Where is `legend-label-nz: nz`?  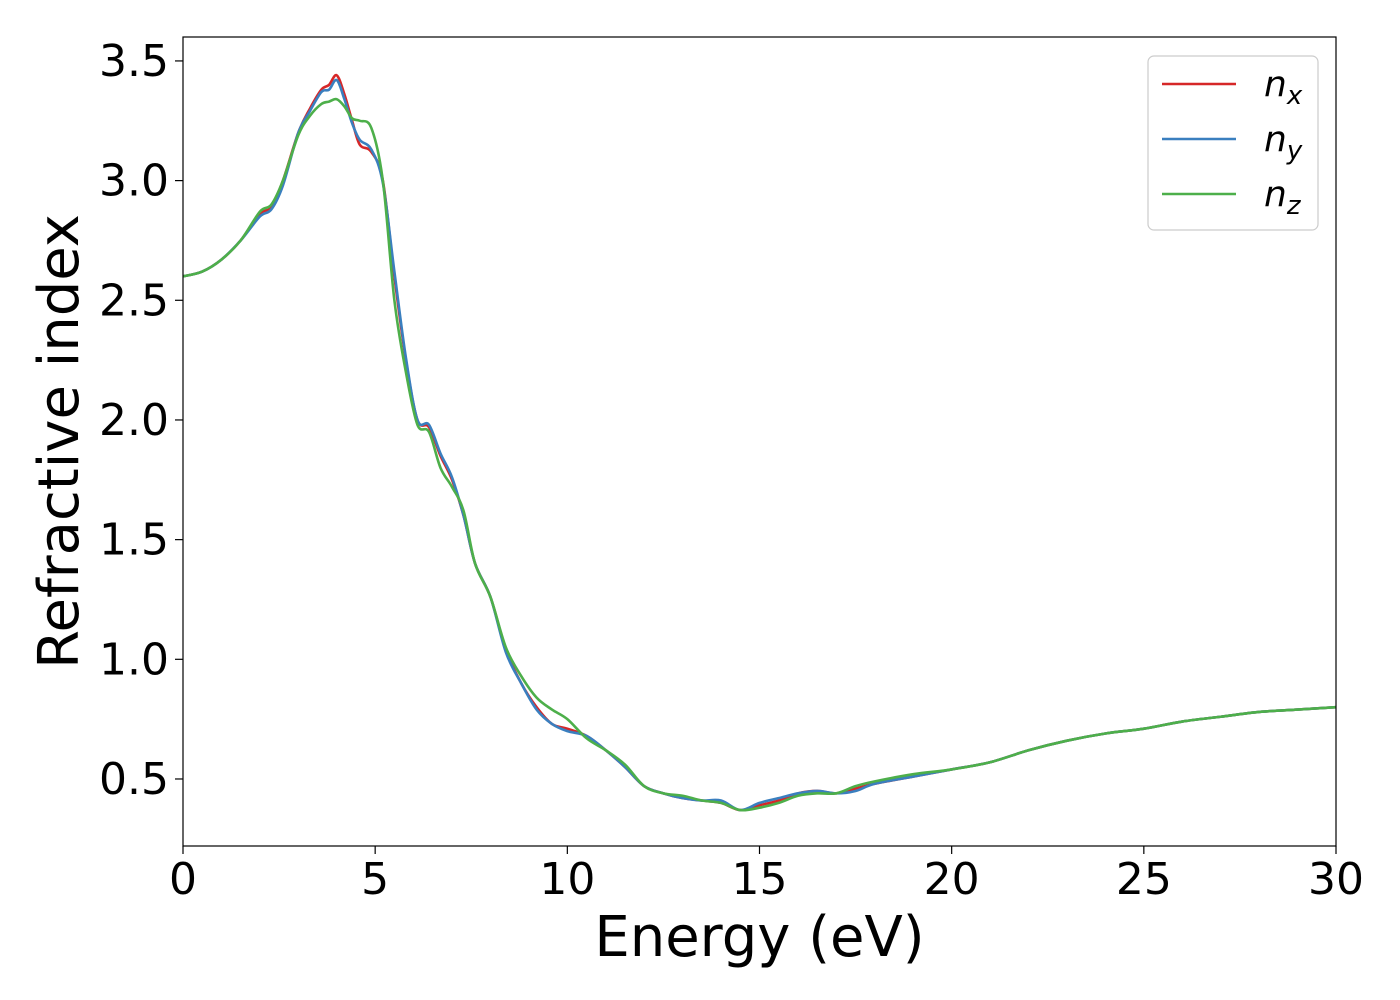
legend-label-nz: nz is located at coordinates (1283, 197).